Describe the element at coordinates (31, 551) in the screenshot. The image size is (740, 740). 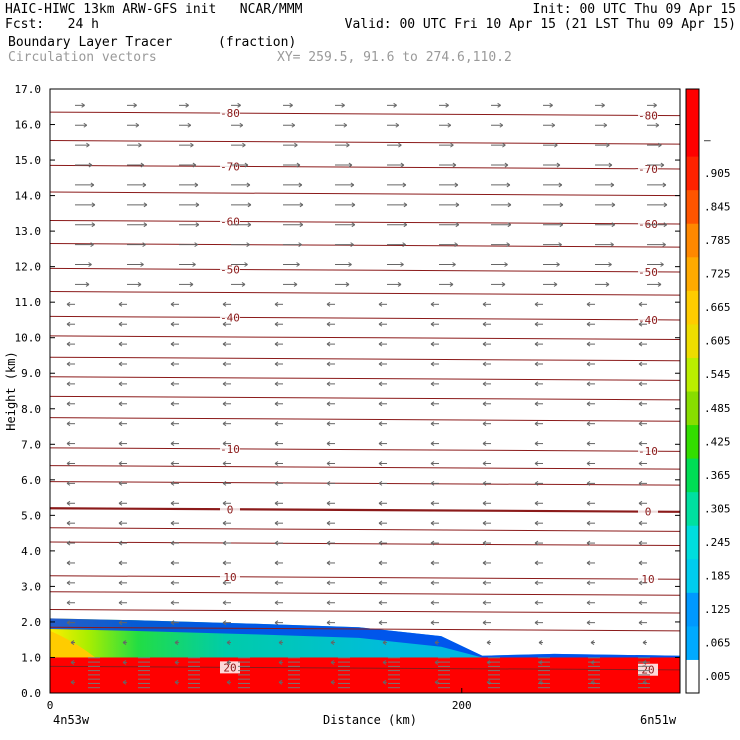
I see `y-tick-label: 4.0` at that location.